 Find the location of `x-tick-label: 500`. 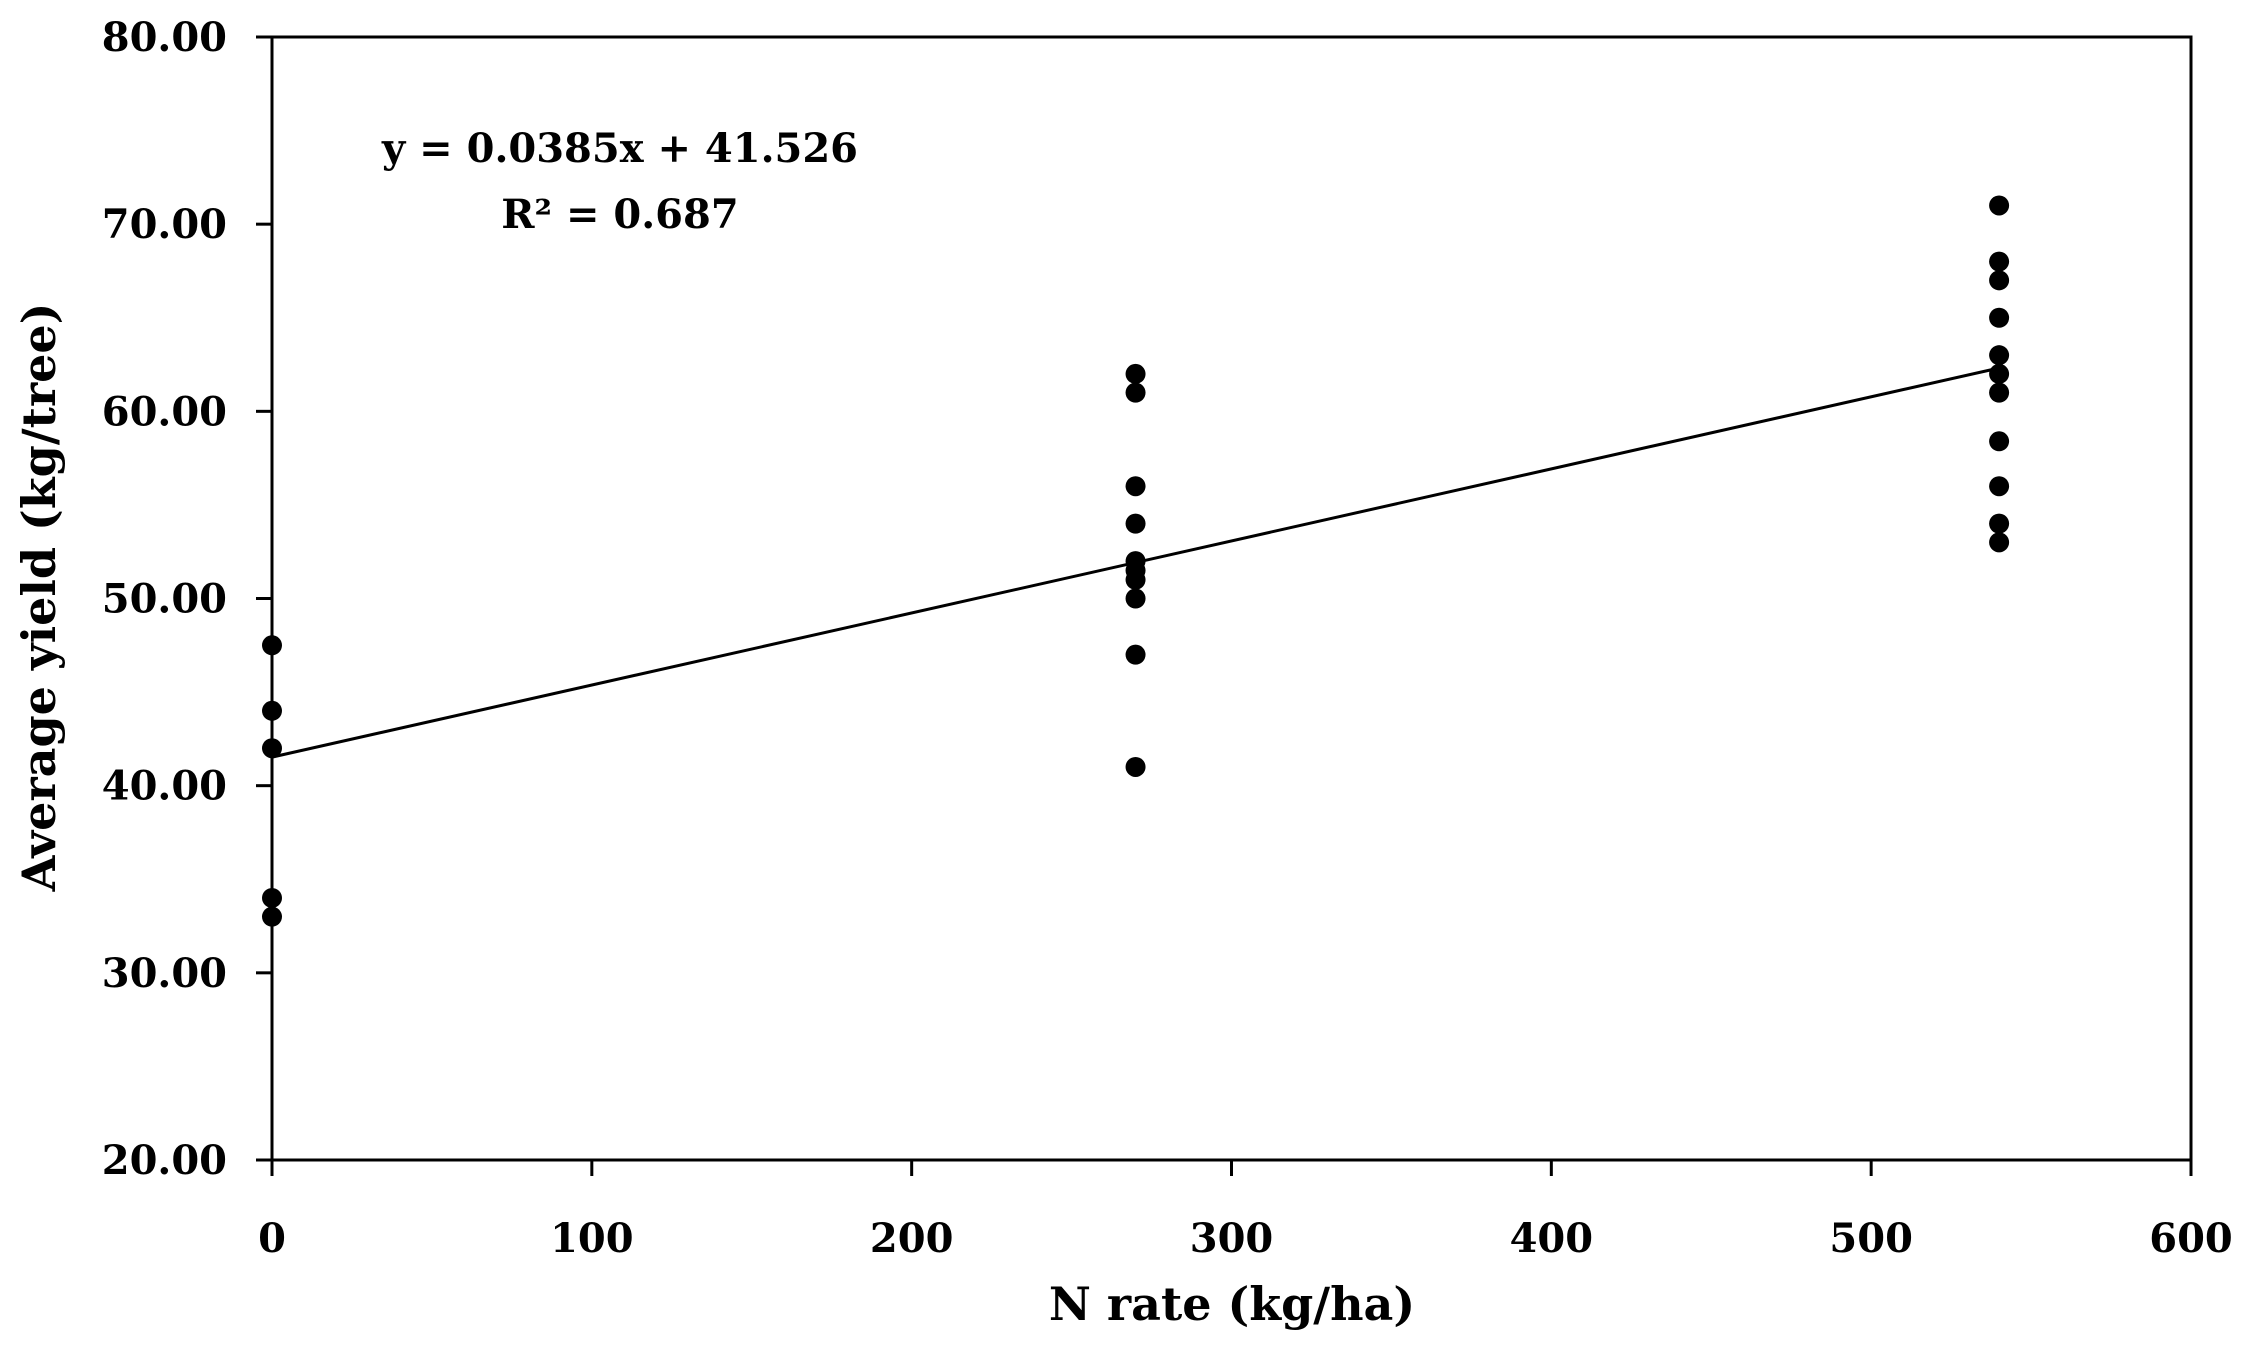

x-tick-label: 500 is located at coordinates (1871, 1238).